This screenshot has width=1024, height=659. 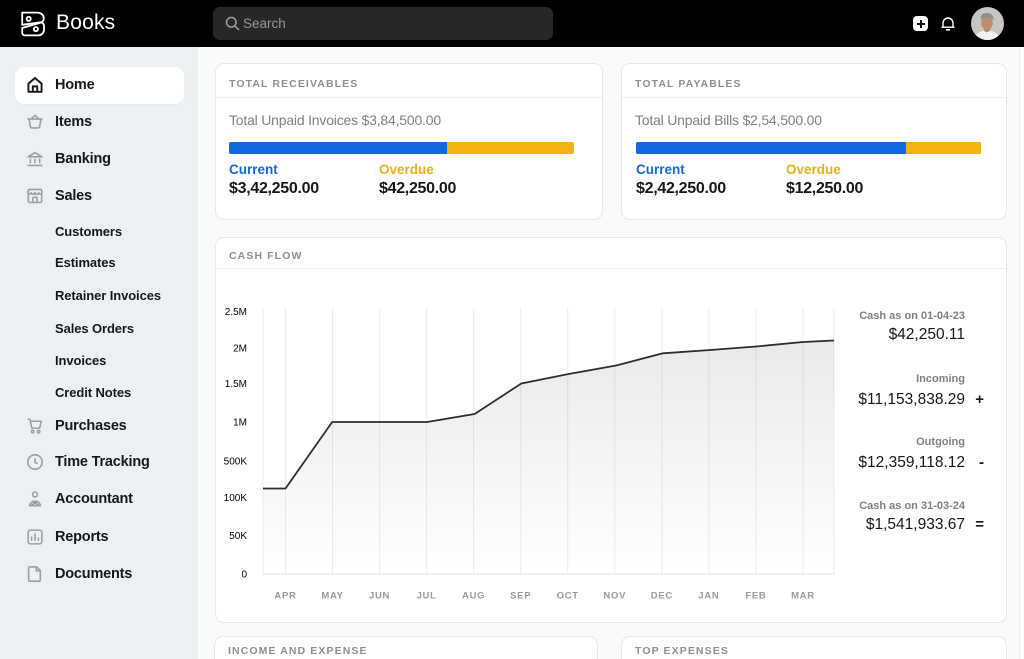 I want to click on svg-text: MAY, so click(x=332, y=596).